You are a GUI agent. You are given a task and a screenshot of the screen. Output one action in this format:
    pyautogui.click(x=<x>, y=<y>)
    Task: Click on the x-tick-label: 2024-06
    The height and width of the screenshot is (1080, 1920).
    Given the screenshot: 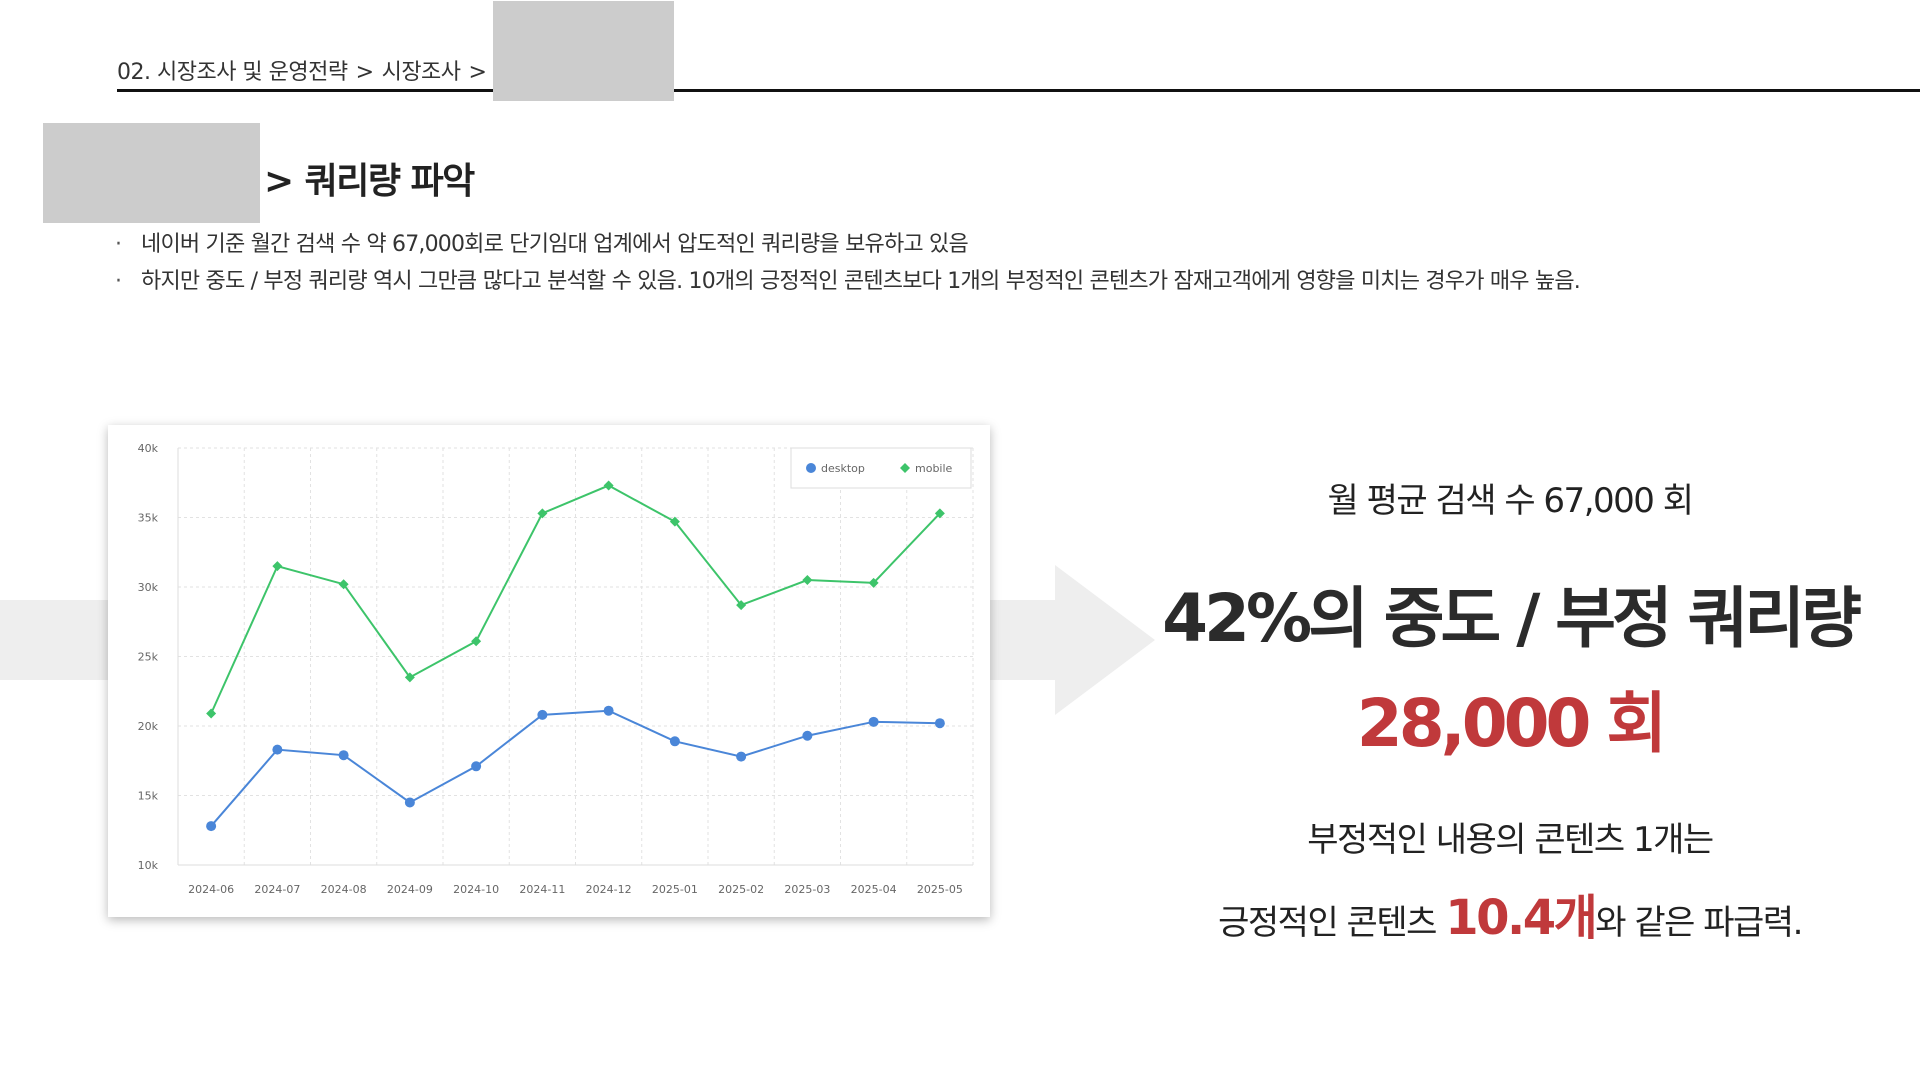 What is the action you would take?
    pyautogui.click(x=211, y=889)
    